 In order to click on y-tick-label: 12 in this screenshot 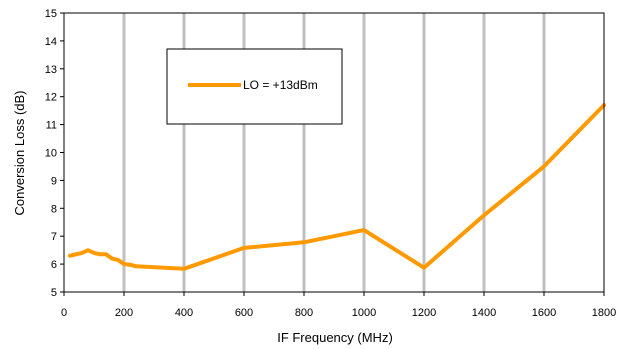, I will do `click(51, 98)`.